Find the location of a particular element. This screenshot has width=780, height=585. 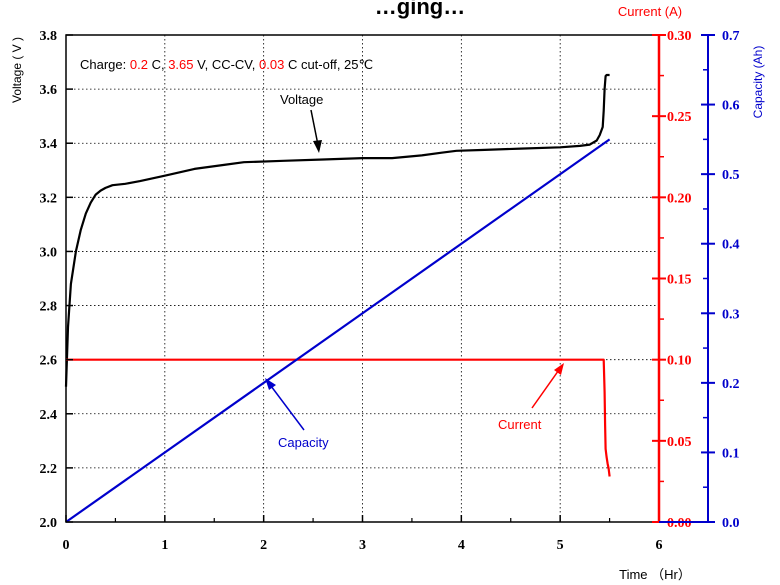

voltage-tick-label: 2.2 is located at coordinates (49, 469).